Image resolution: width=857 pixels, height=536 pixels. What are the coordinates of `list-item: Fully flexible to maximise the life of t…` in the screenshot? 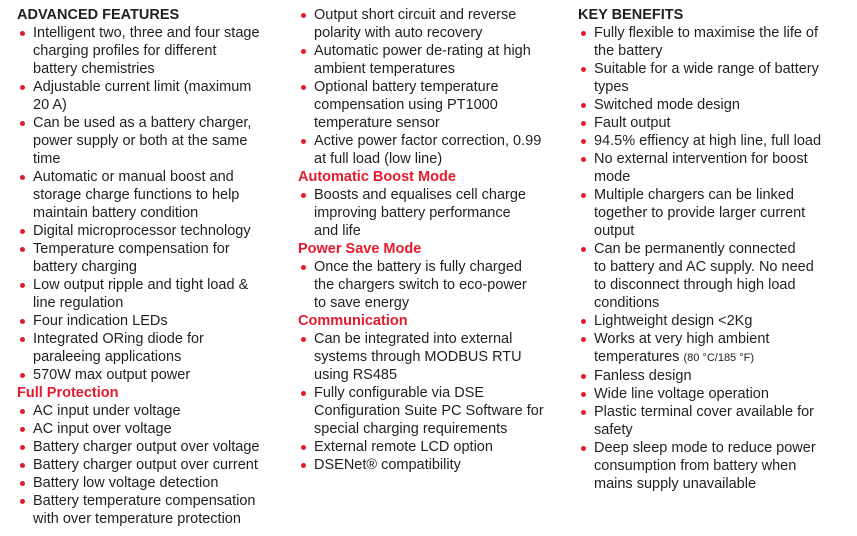 It's located at (717, 42).